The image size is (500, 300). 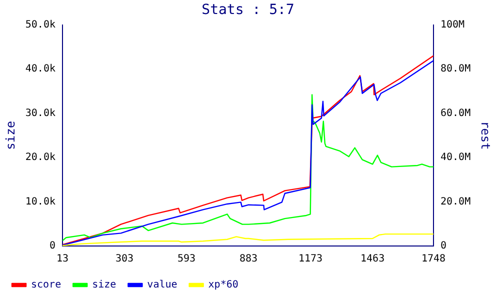 What do you see at coordinates (310, 259) in the screenshot?
I see `x-tick-label: 1173` at bounding box center [310, 259].